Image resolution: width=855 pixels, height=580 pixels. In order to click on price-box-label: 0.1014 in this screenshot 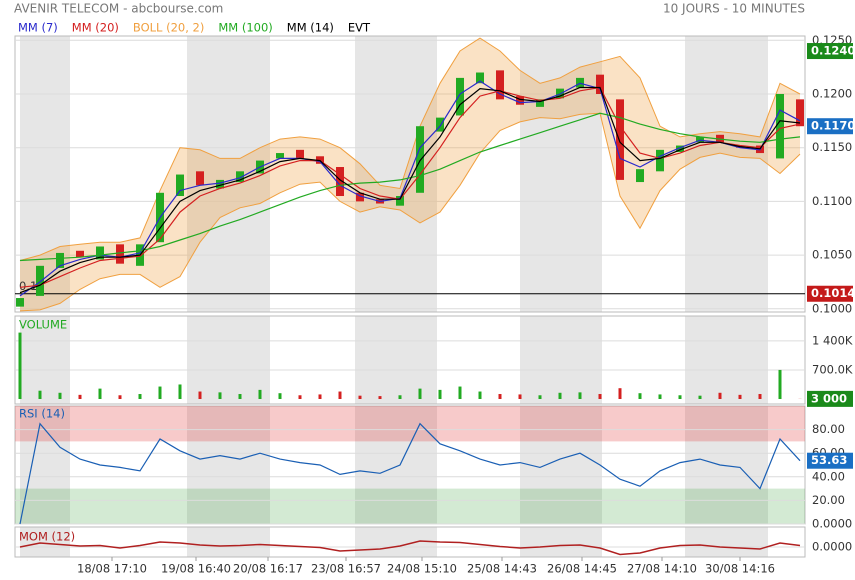, I will do `click(833, 293)`.